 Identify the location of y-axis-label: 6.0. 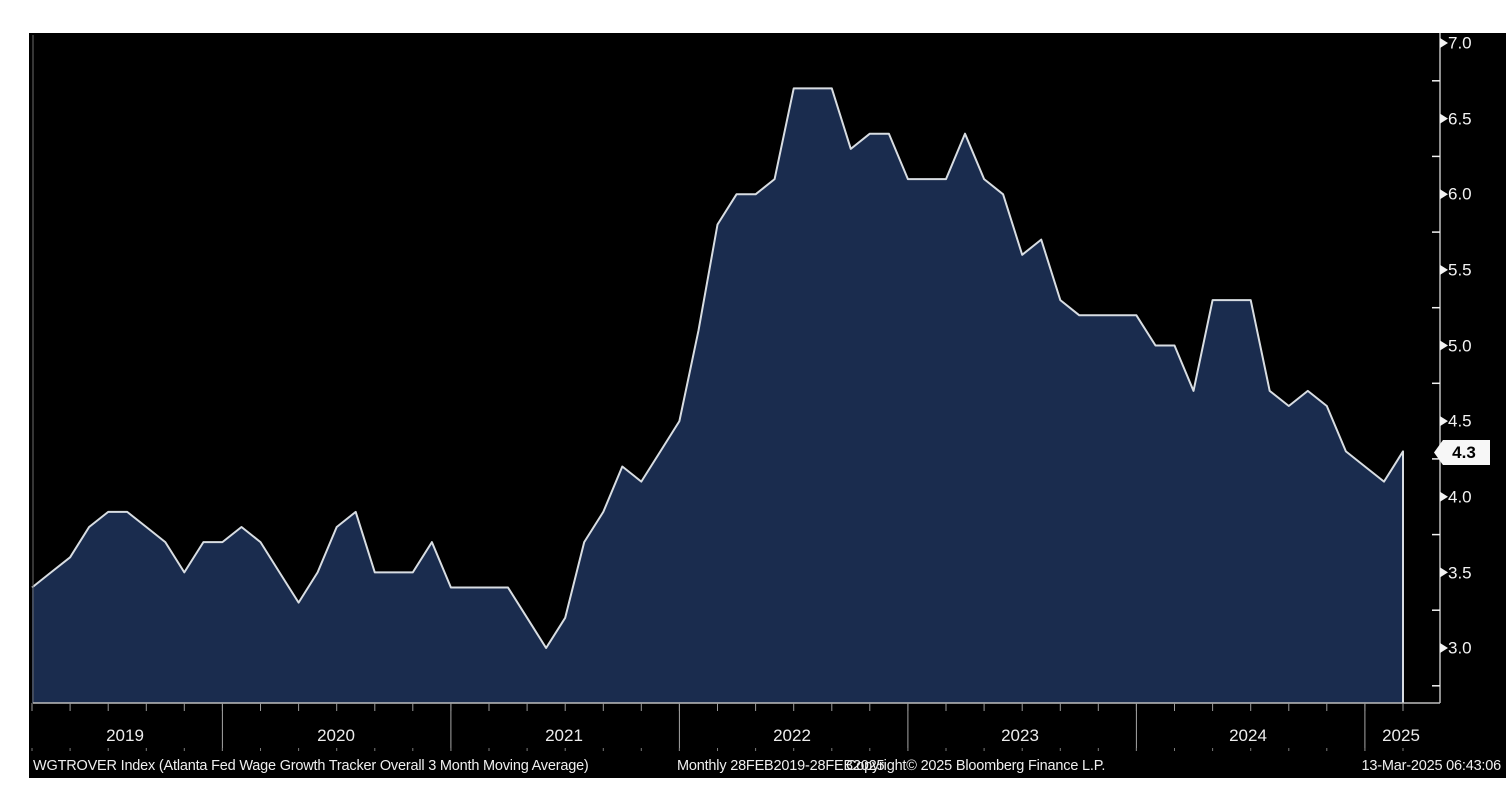
(1460, 194).